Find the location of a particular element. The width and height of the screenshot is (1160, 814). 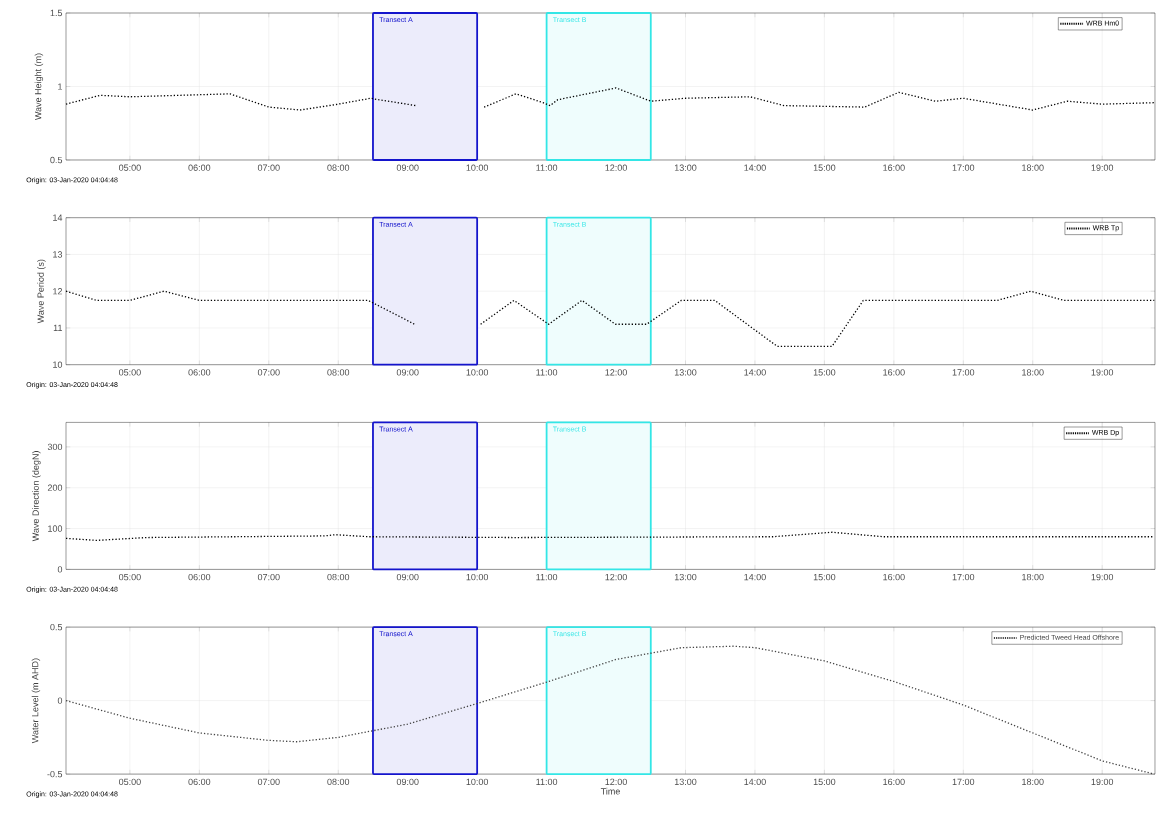

y-tick-label: 13 is located at coordinates (58, 254).